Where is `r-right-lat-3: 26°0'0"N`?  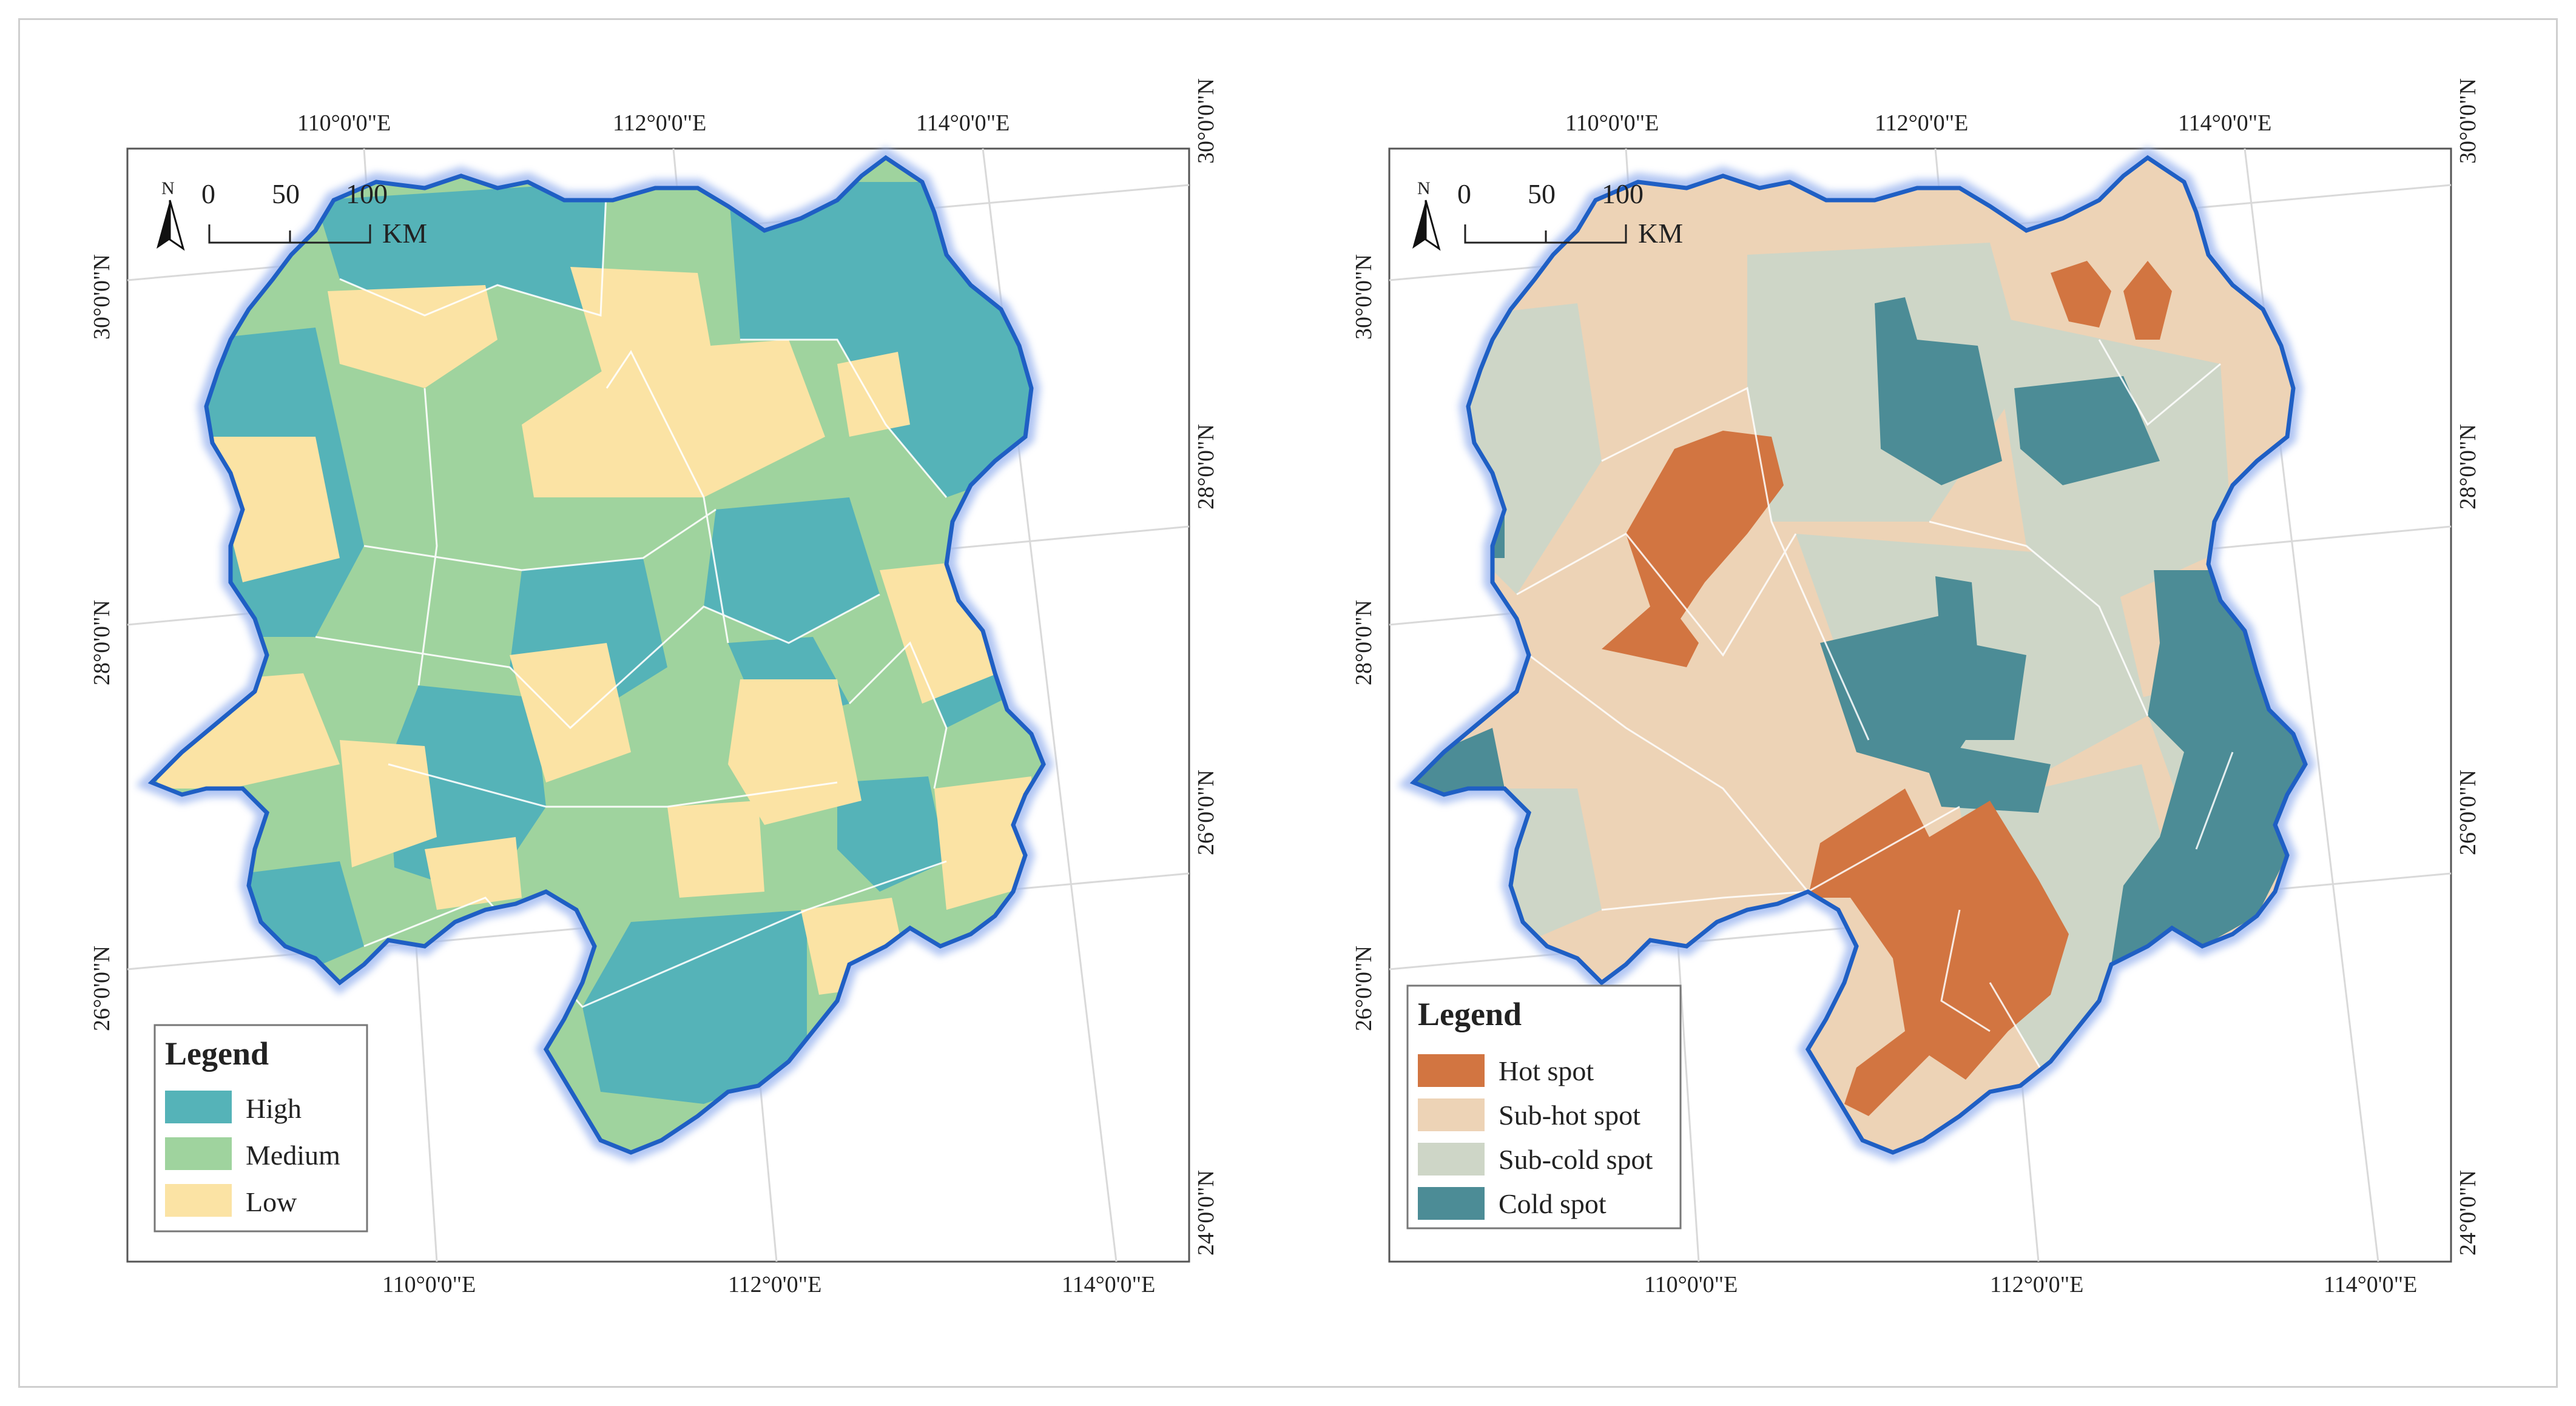
r-right-lat-3: 26°0'0"N is located at coordinates (2468, 812).